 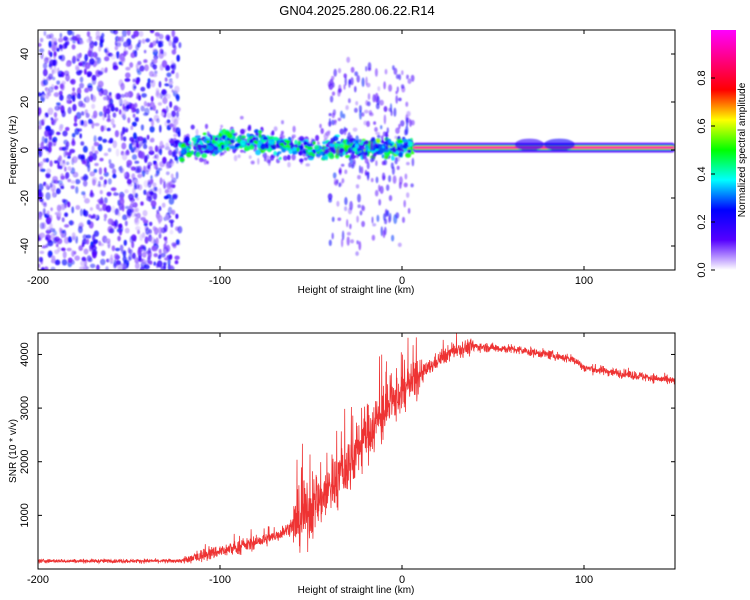 I want to click on carrier-bloom, so click(x=529, y=144).